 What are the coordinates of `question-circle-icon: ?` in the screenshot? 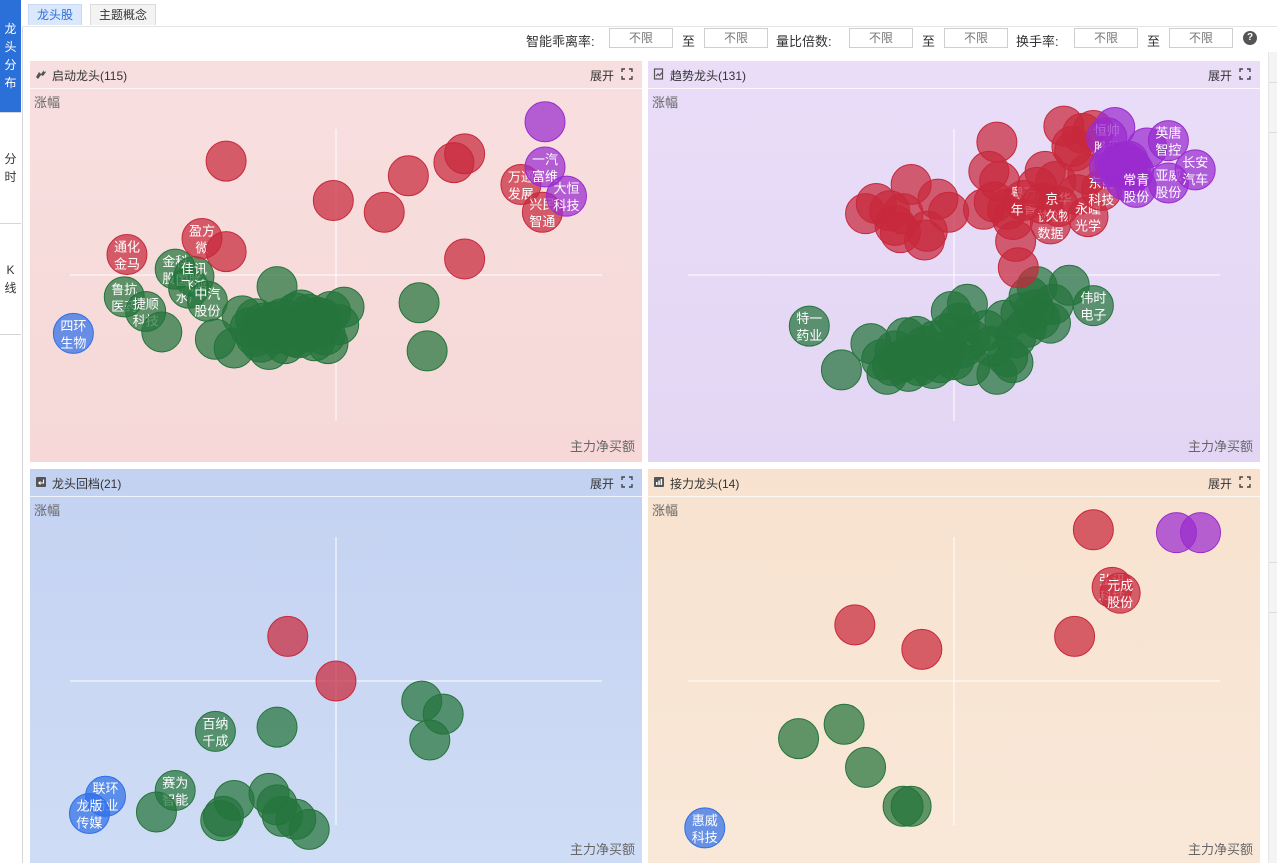 It's located at (1250, 38).